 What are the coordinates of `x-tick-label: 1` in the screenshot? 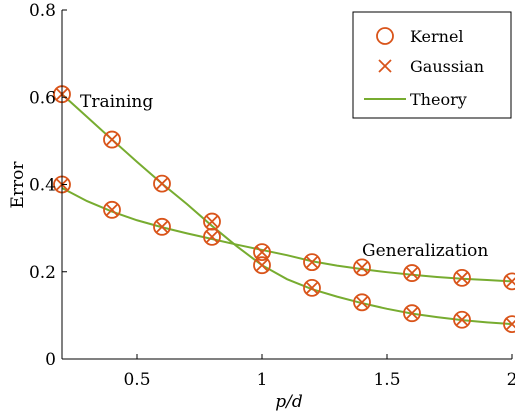 It's located at (262, 380).